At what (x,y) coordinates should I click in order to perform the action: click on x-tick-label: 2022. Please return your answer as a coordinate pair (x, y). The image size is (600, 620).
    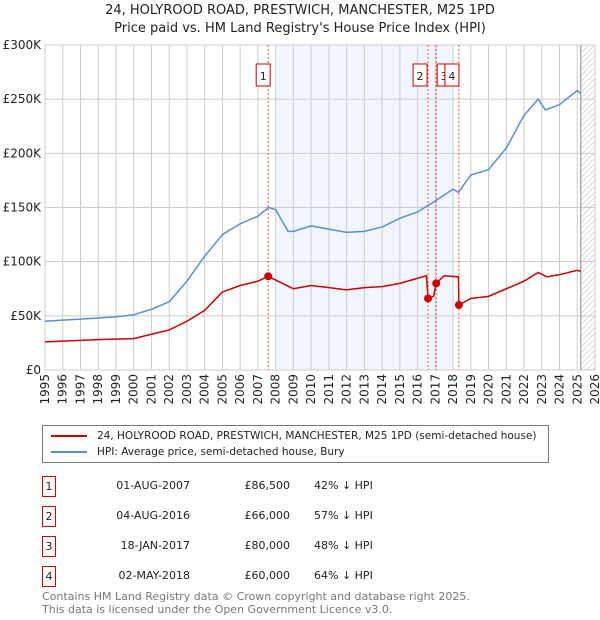
    Looking at the image, I should click on (524, 389).